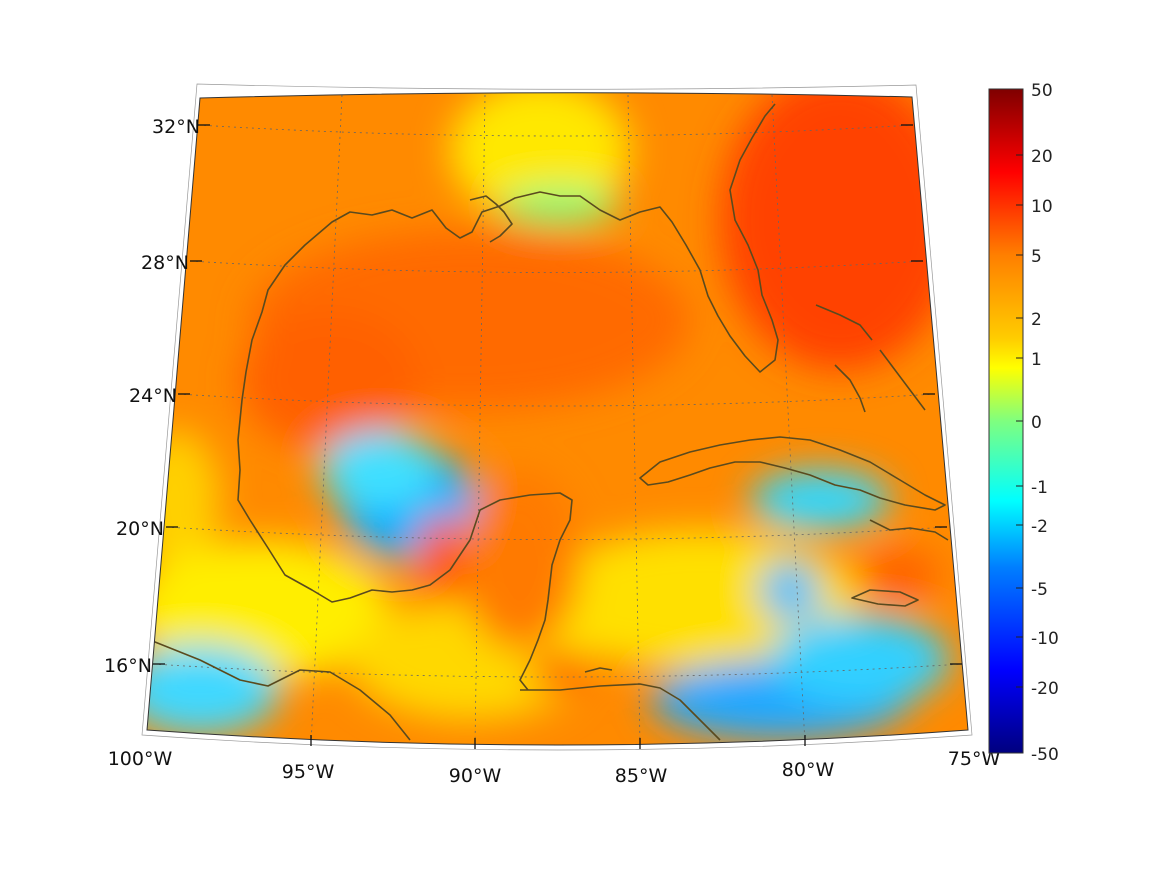 This screenshot has height=875, width=1167. I want to click on colorbar: 50 20 10 5 2 1 0 -1 -2 -5 -10 -20 -50, so click(1023, 423).